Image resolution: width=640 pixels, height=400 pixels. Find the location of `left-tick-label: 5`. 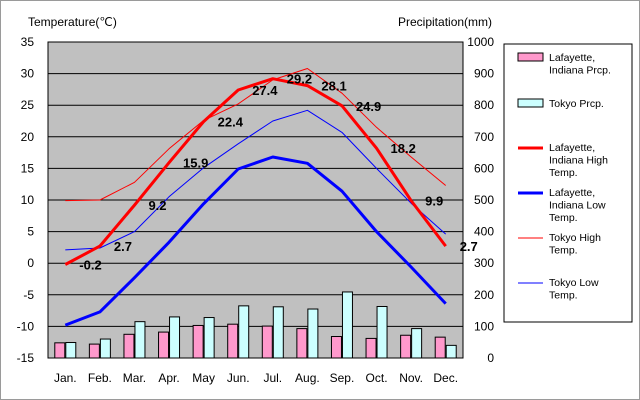

left-tick-label: 5 is located at coordinates (30, 232).